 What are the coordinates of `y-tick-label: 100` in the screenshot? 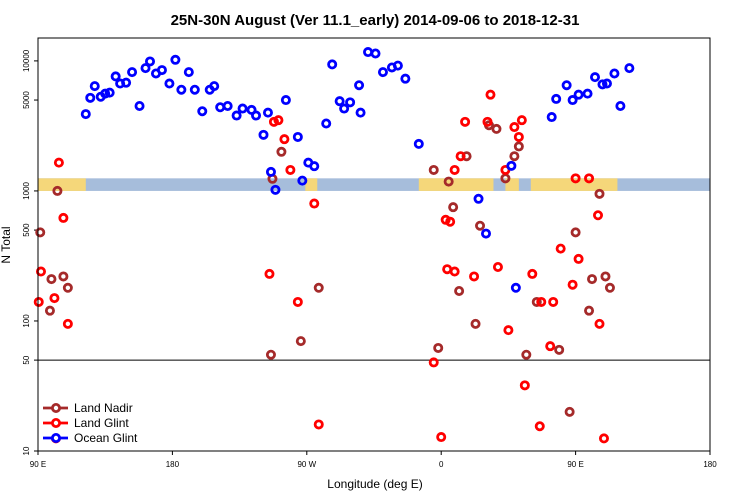 It's located at (26, 321).